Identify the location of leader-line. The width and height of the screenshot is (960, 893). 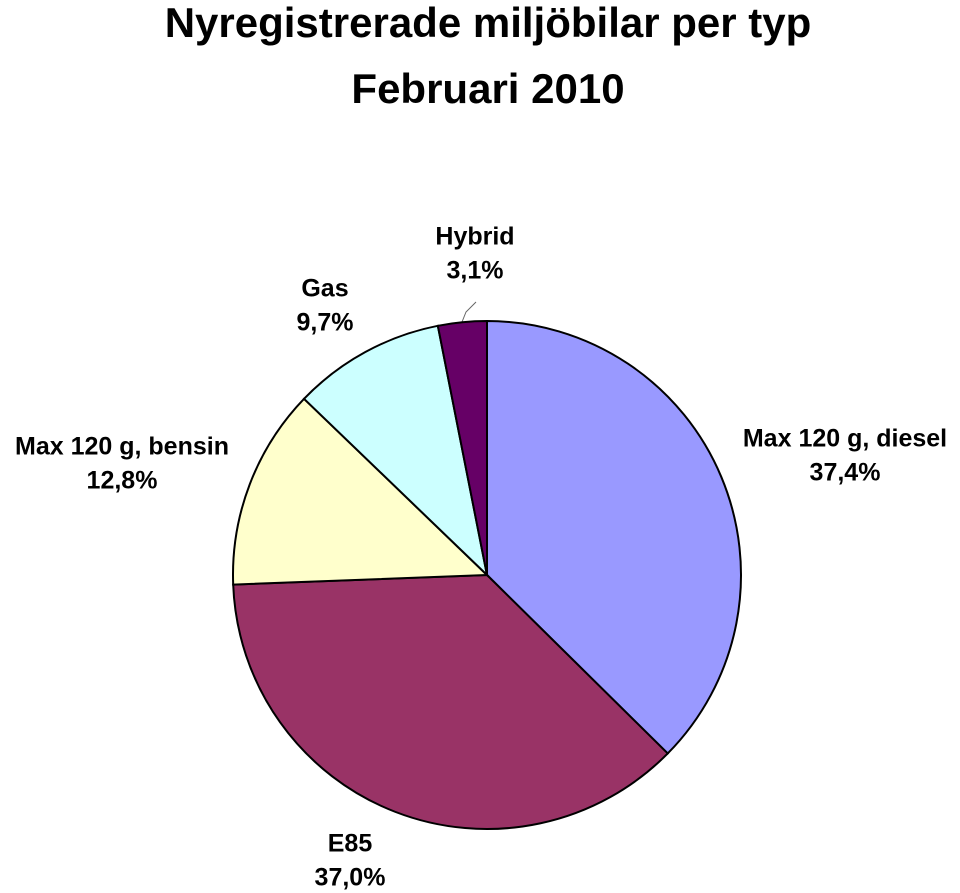
(469, 312).